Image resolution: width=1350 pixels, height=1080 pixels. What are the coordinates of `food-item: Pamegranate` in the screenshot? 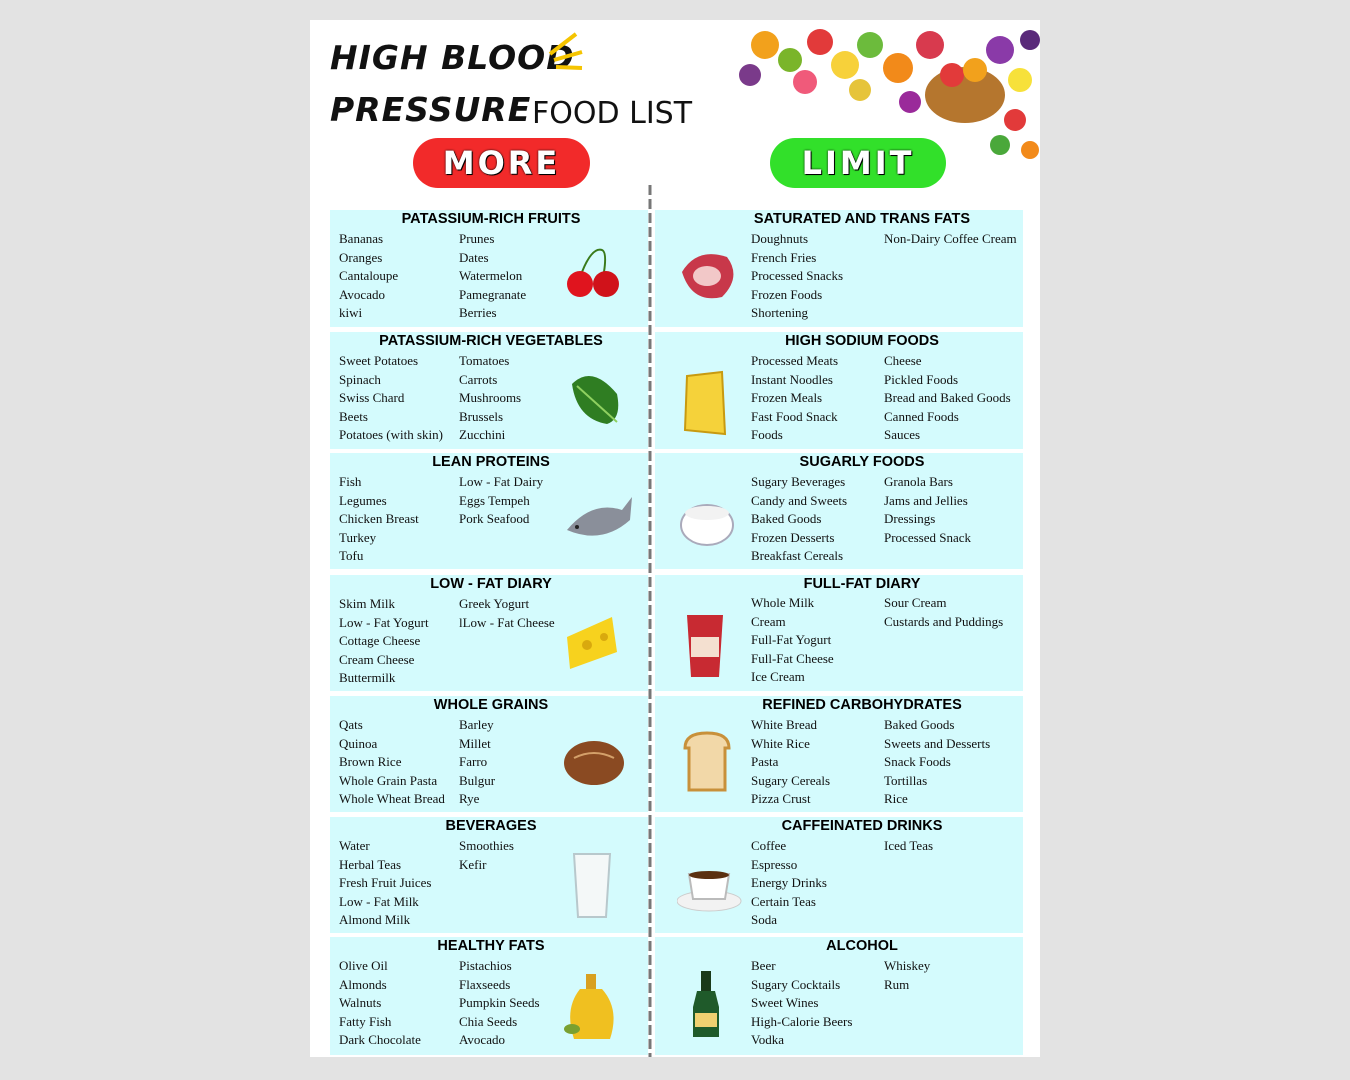 It's located at (493, 294).